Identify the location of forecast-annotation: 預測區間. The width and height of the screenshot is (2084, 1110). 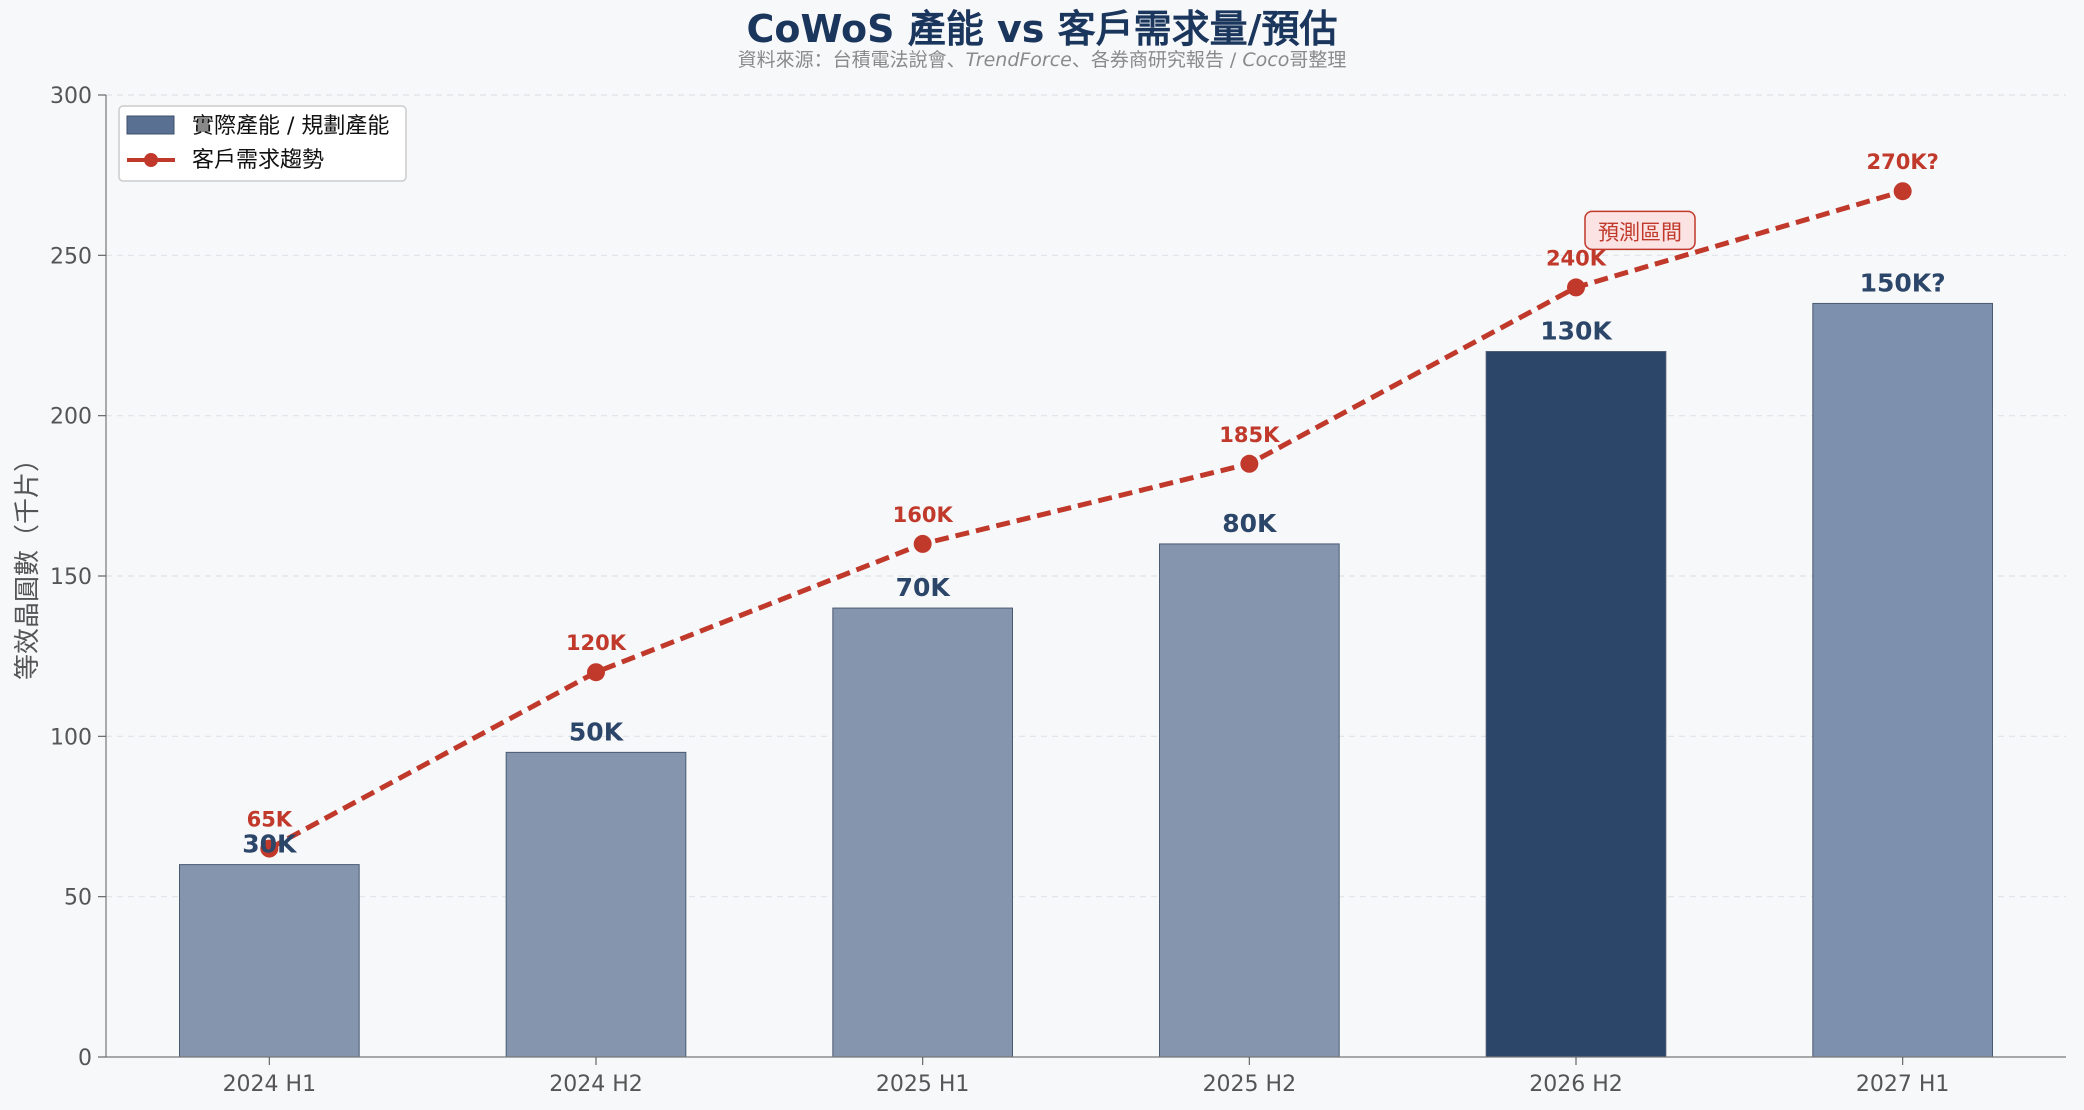
(1640, 230).